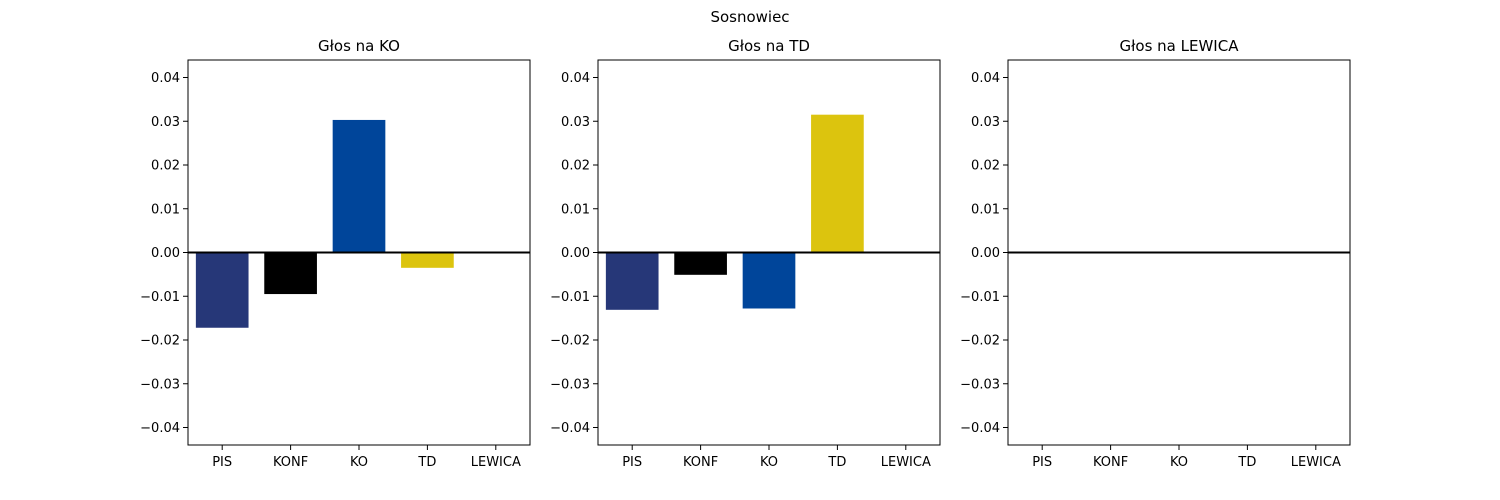  What do you see at coordinates (749, 17) in the screenshot?
I see `figure-suptitle: Sosnowiec` at bounding box center [749, 17].